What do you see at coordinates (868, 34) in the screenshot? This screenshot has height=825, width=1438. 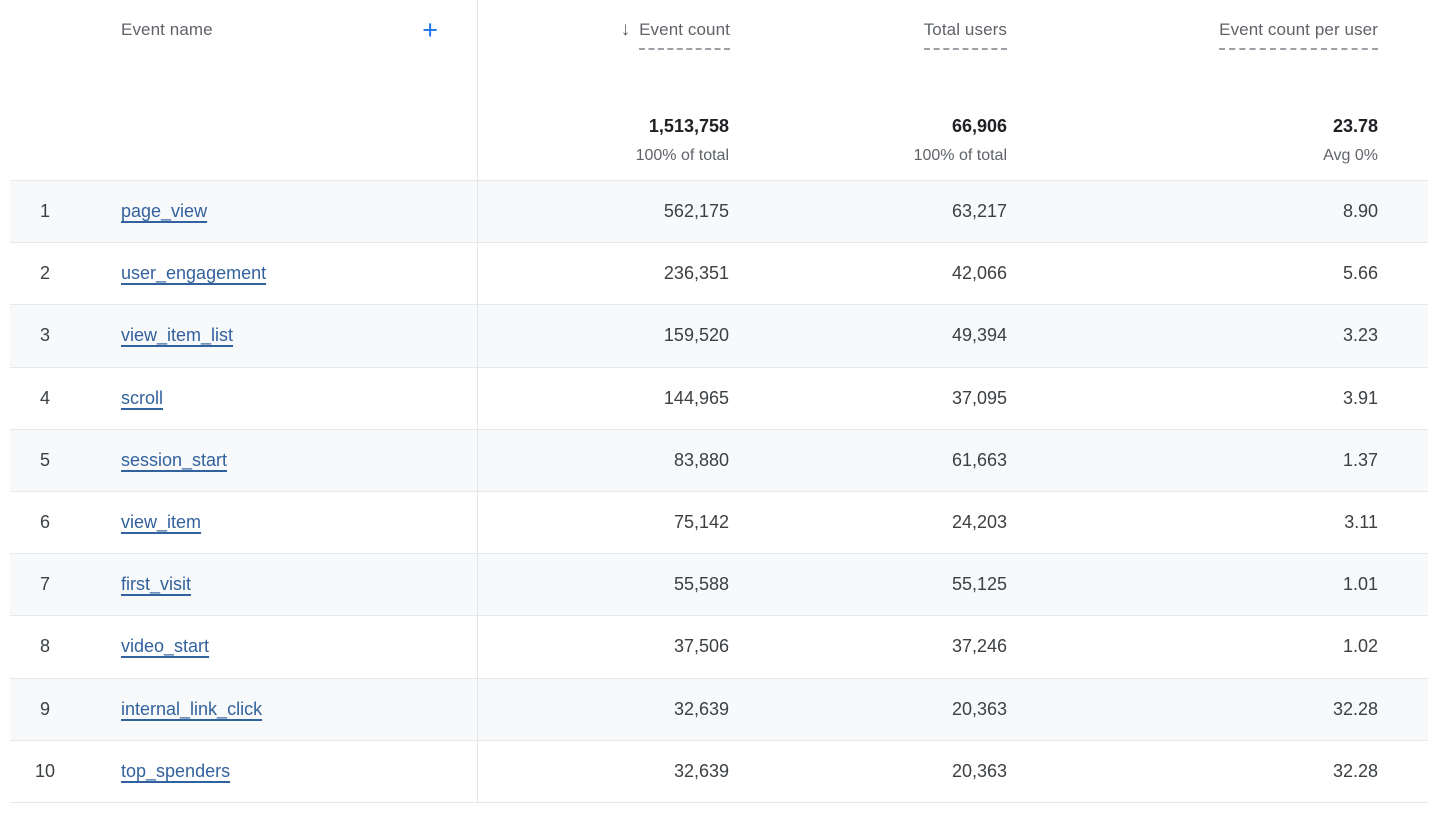 I see `total-users-header: Total users` at bounding box center [868, 34].